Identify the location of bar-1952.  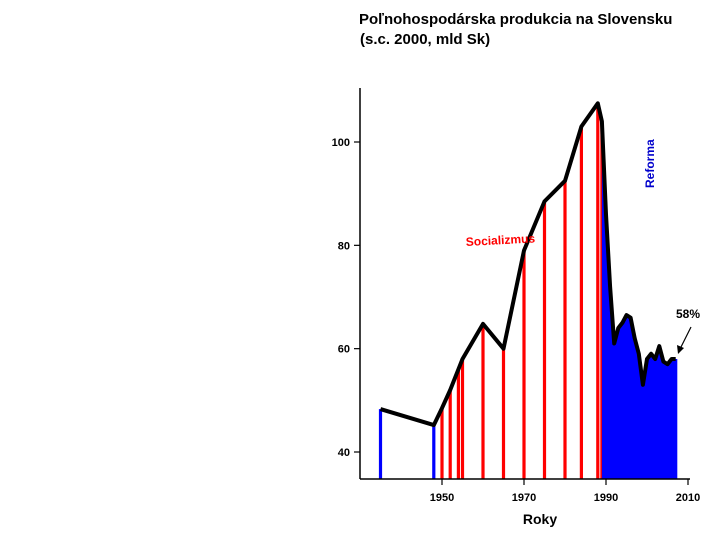
(450, 434).